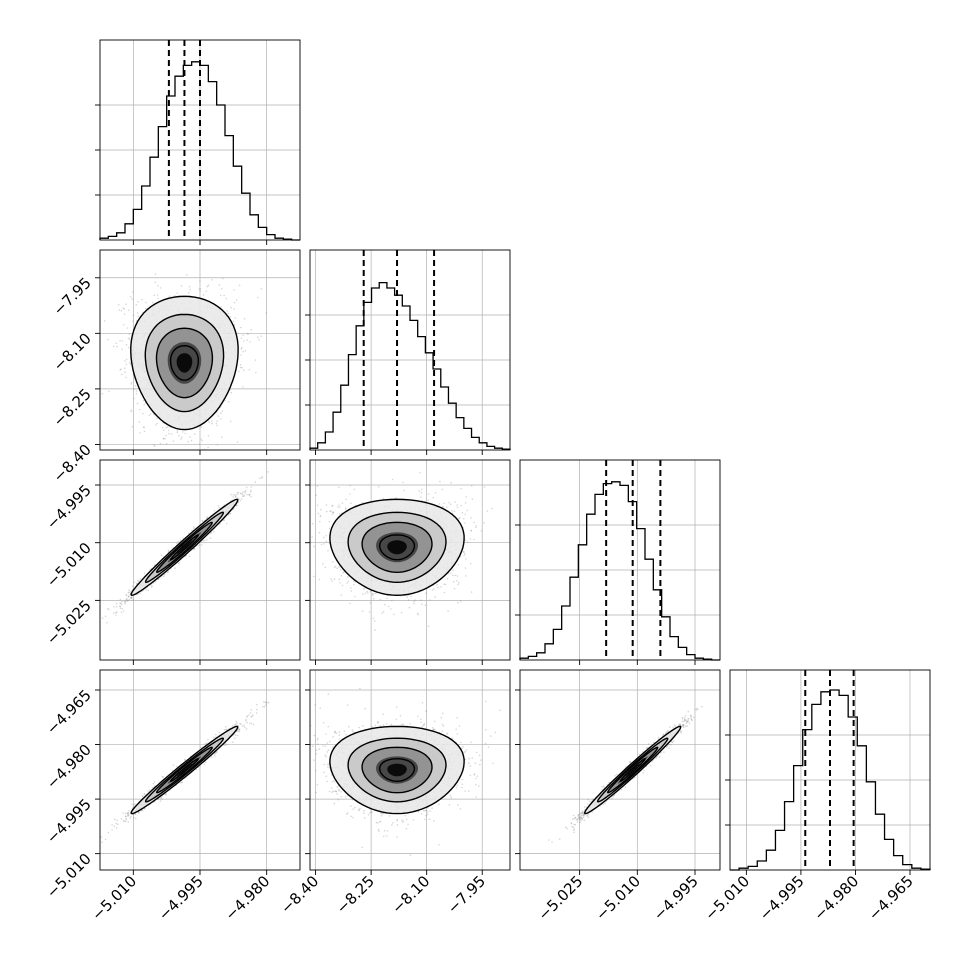 The image size is (970, 970). I want to click on y-tick-label: −4.965, so click(69, 712).